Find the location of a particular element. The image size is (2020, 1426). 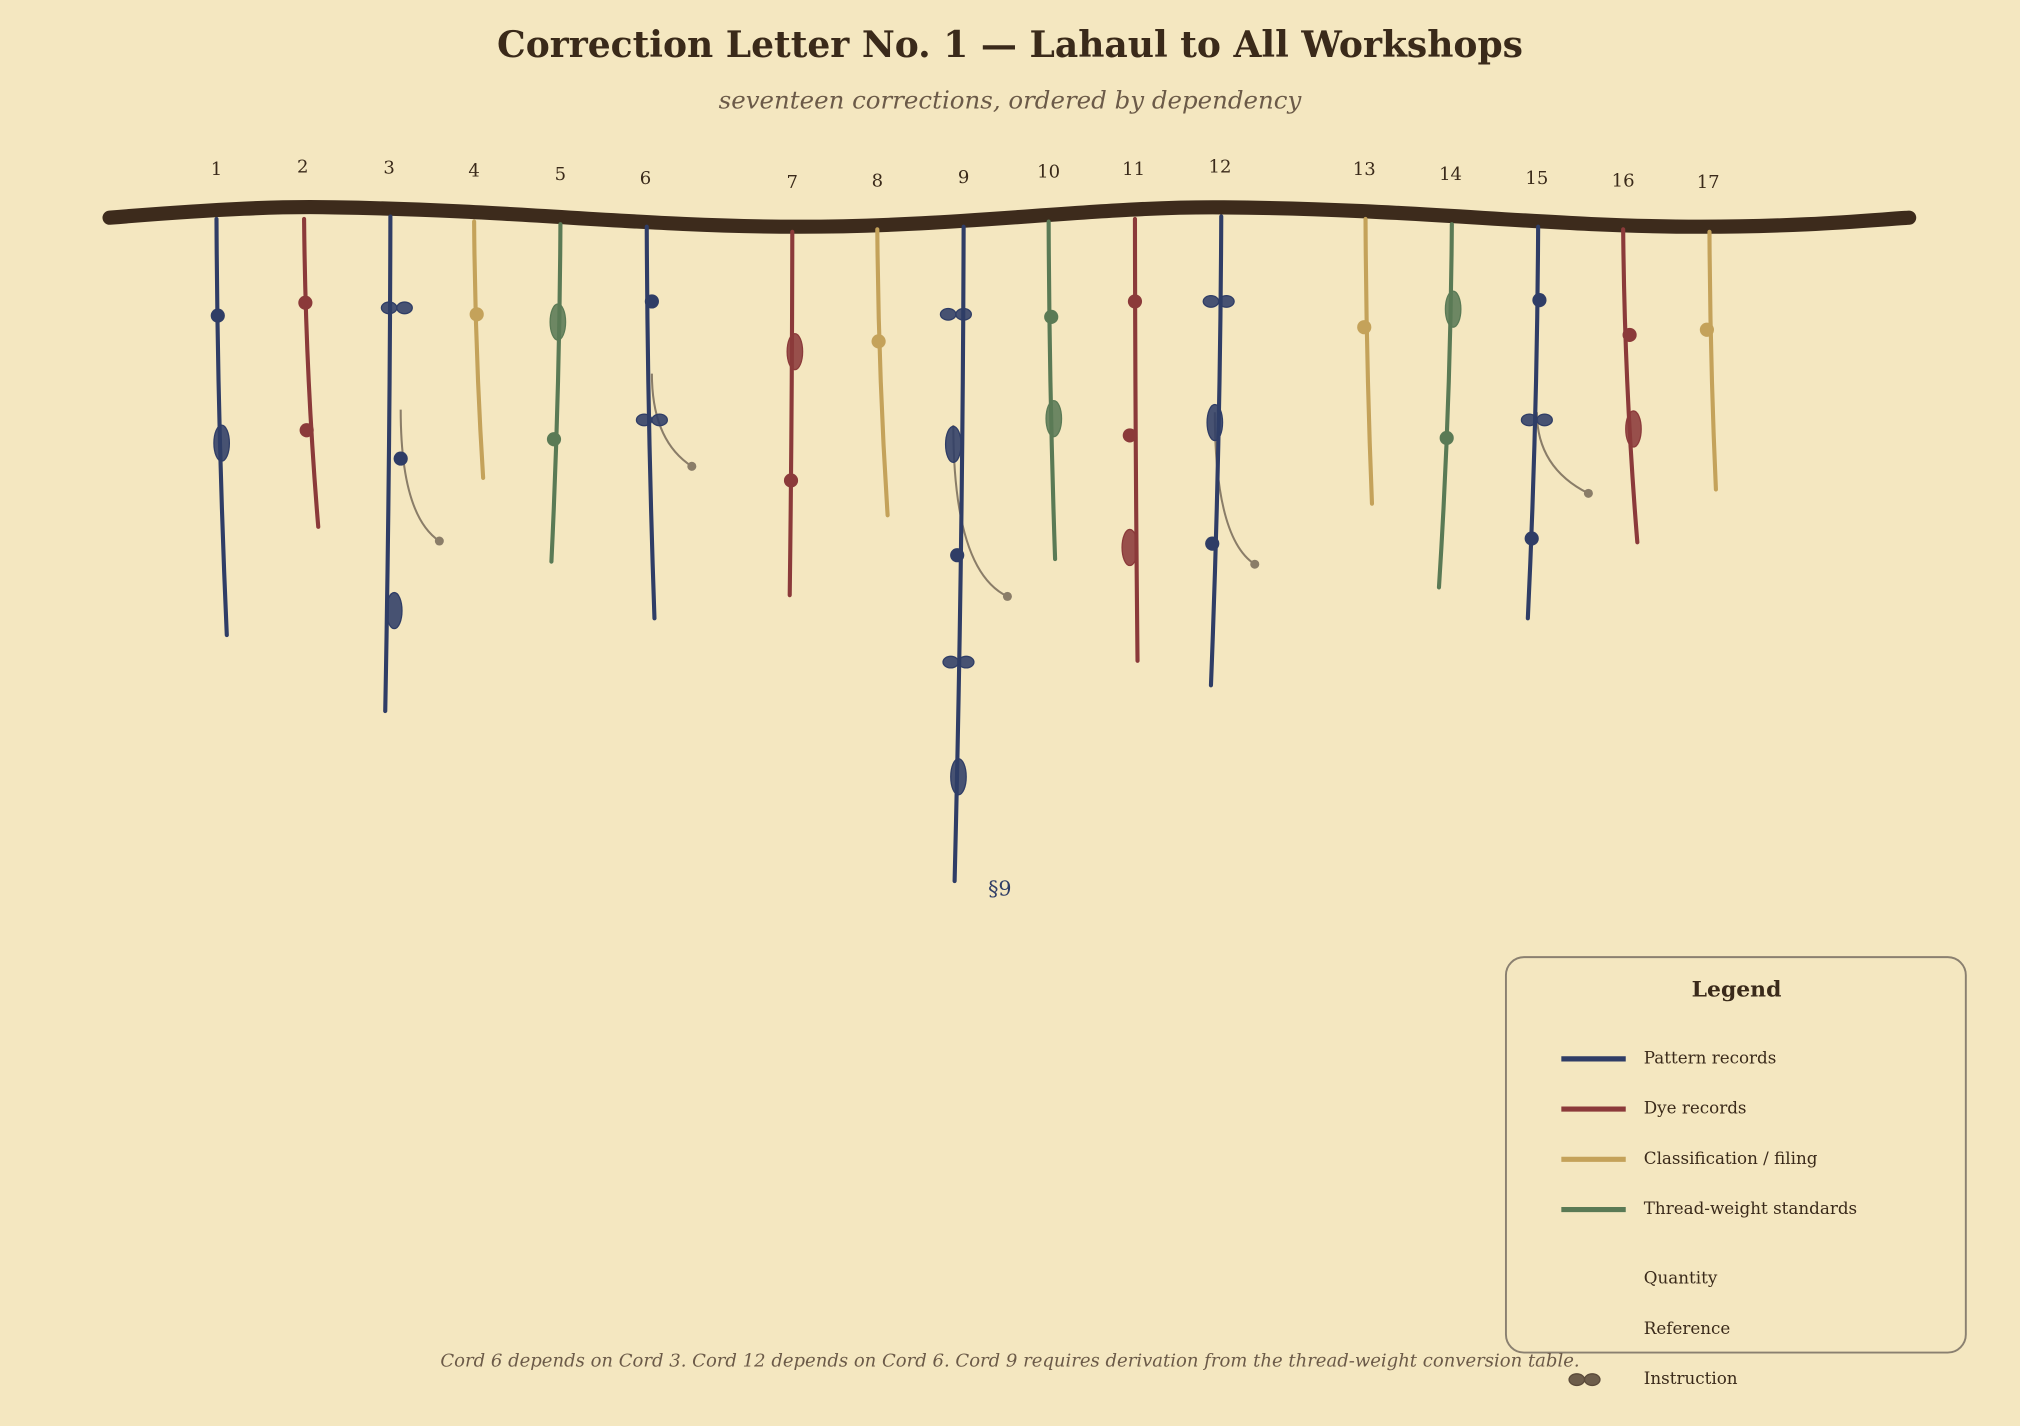

cord-label: 15 is located at coordinates (1536, 178).